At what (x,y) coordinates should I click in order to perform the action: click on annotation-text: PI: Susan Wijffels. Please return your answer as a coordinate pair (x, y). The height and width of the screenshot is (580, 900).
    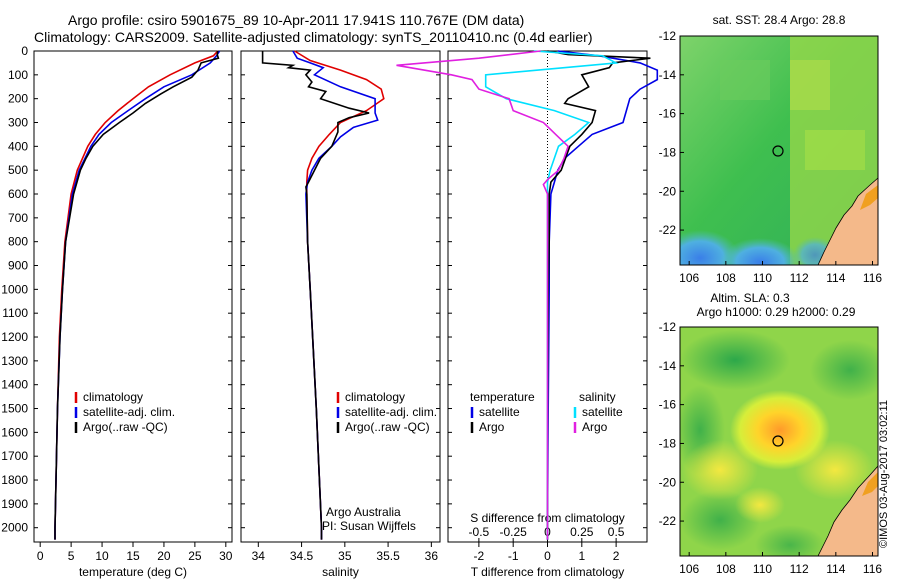
    Looking at the image, I should click on (369, 526).